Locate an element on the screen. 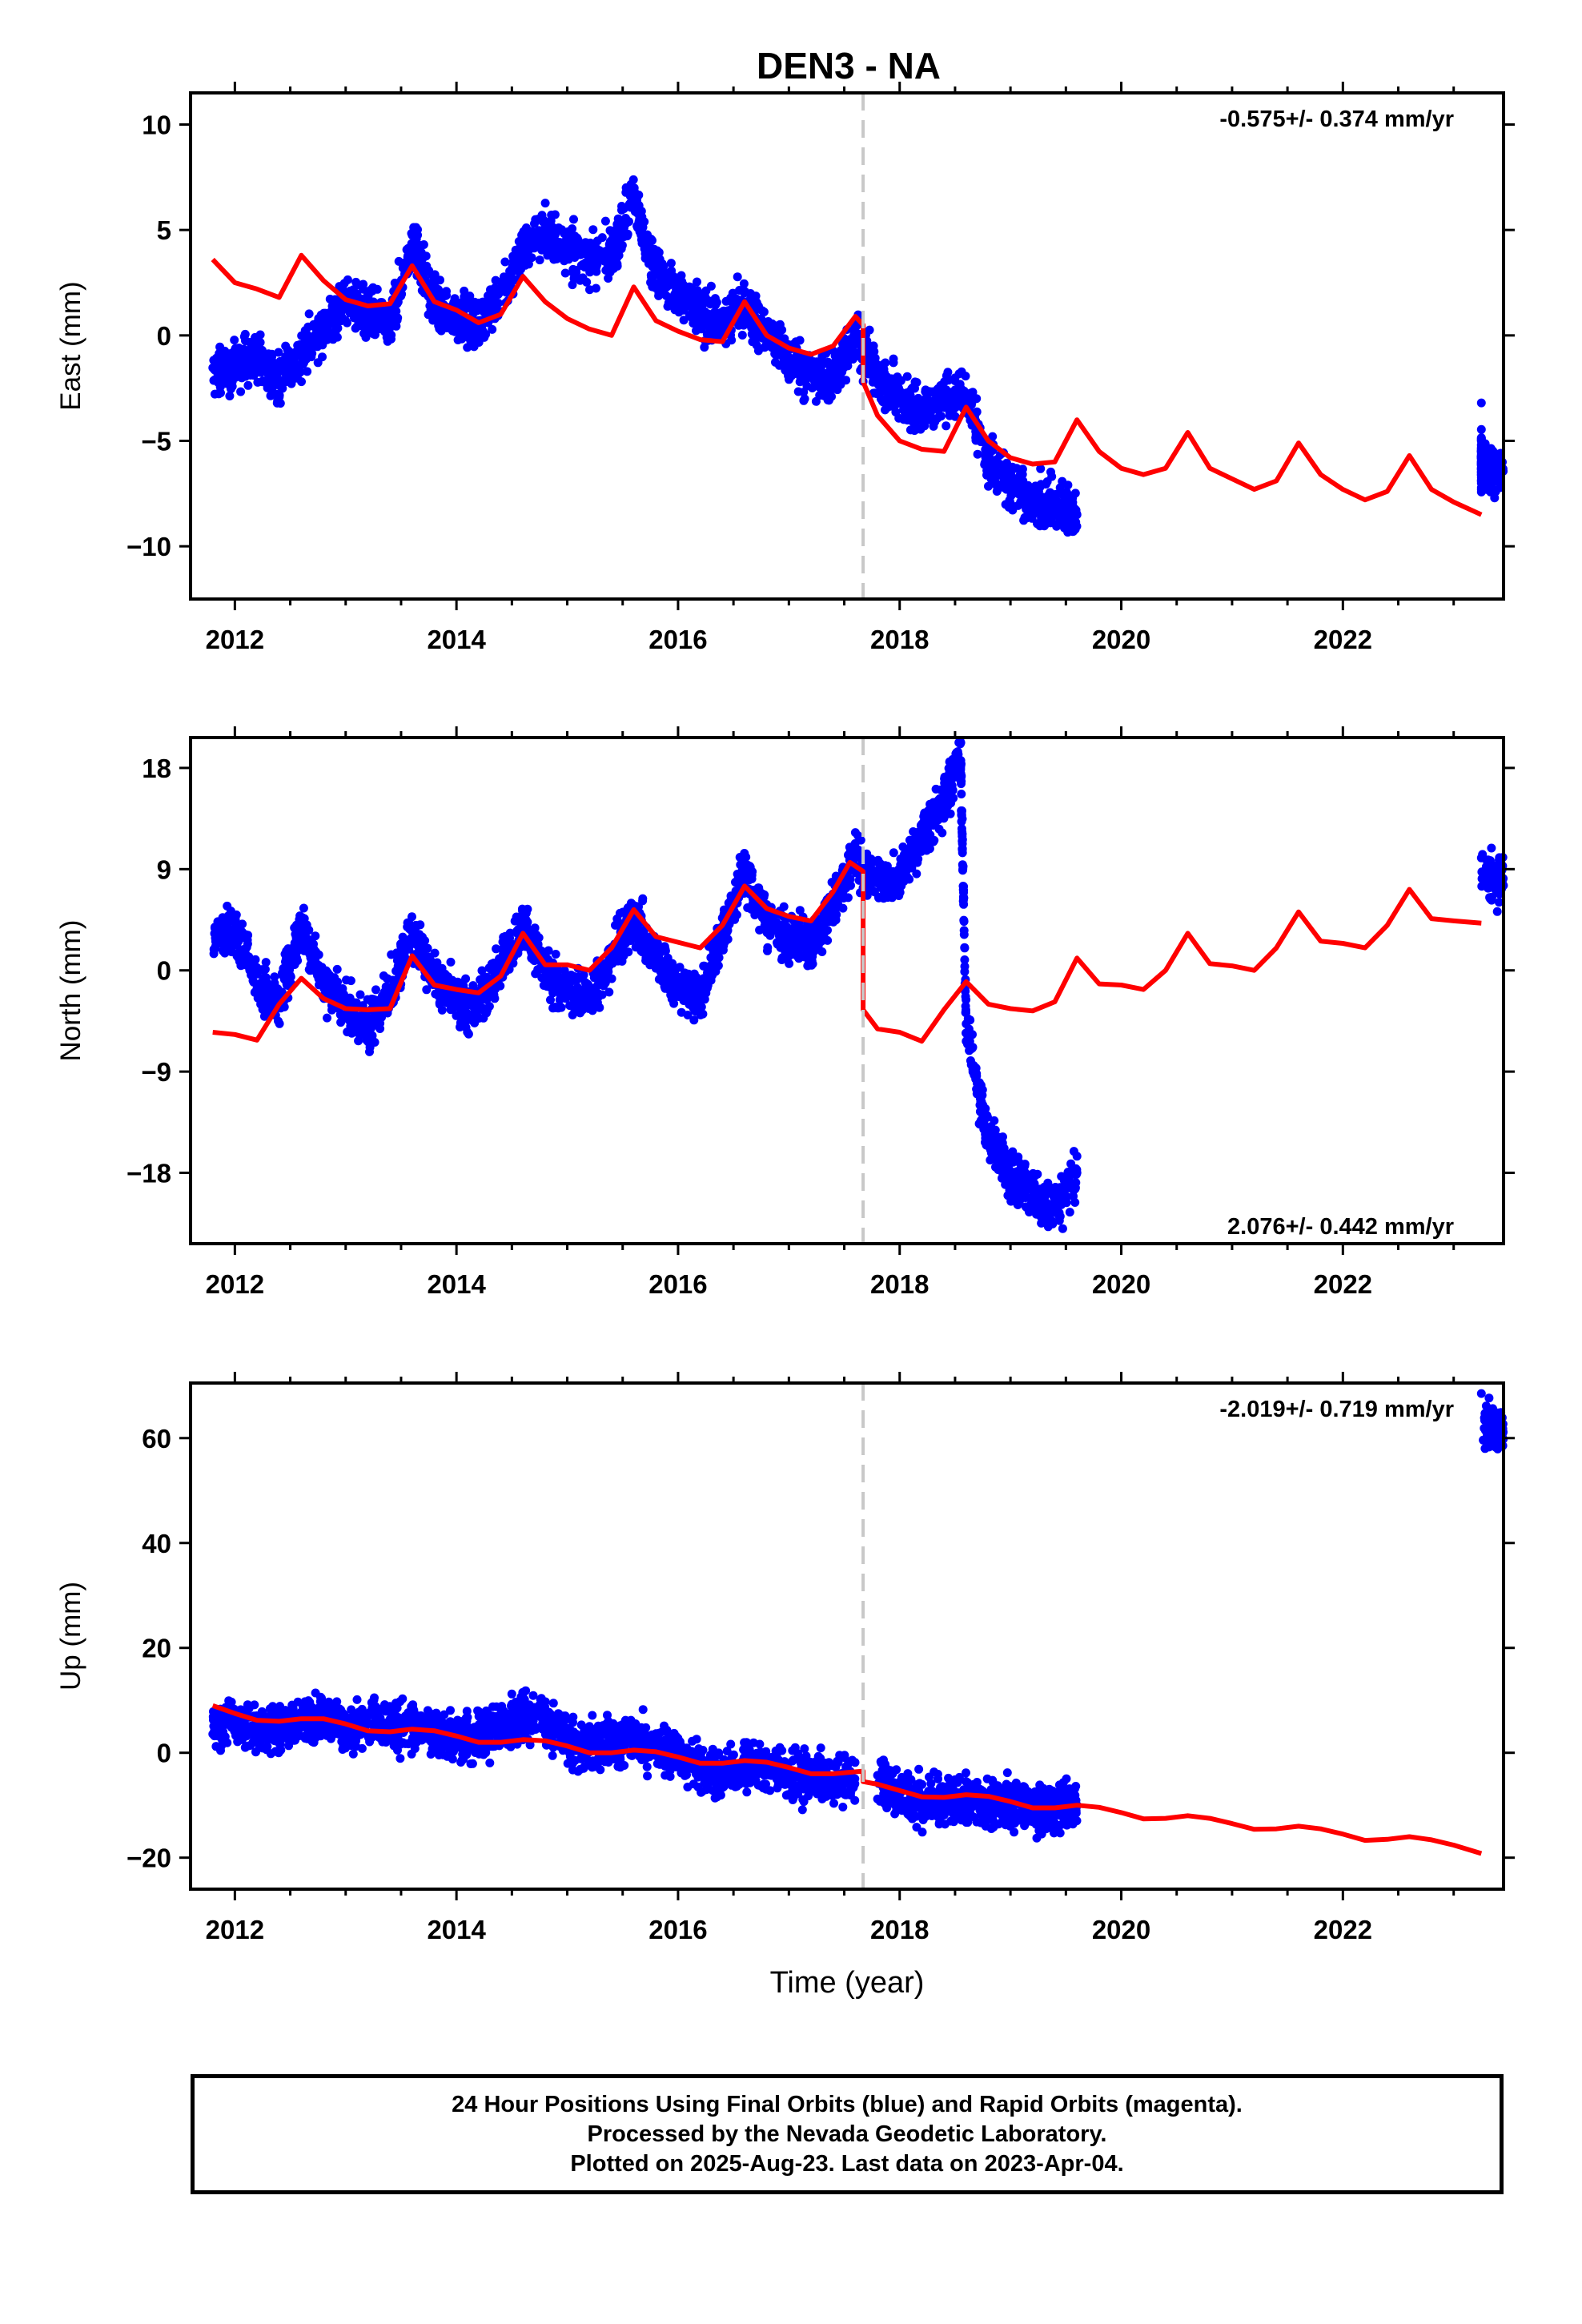 This screenshot has width=1582, height=2324. east-xtick-label: 2014 is located at coordinates (457, 639).